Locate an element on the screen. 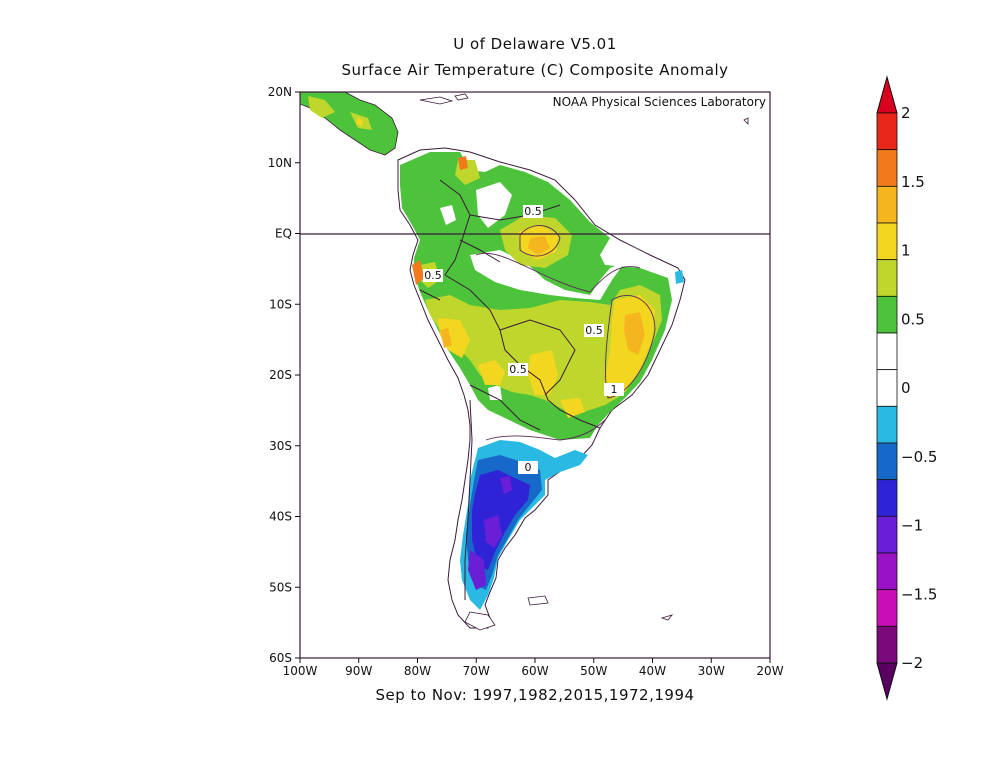 This screenshot has height=775, width=1000. lon-label: 40W is located at coordinates (652, 671).